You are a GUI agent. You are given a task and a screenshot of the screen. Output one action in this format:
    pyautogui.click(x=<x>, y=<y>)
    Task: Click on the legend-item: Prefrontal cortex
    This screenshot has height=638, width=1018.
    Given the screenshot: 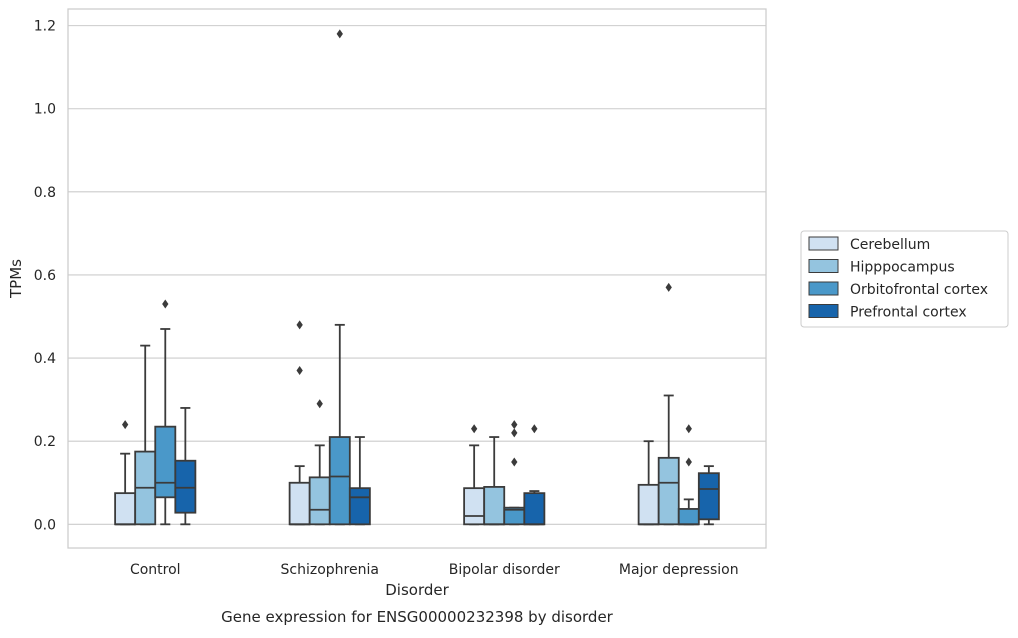 What is the action you would take?
    pyautogui.click(x=887, y=312)
    